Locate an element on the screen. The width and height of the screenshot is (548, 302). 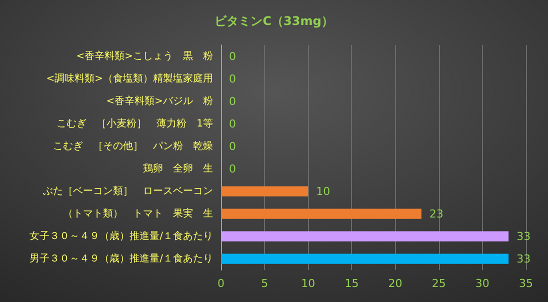
y-tick-label: こむぎ ［その他］ パン粉 乾燥 is located at coordinates (133, 146).